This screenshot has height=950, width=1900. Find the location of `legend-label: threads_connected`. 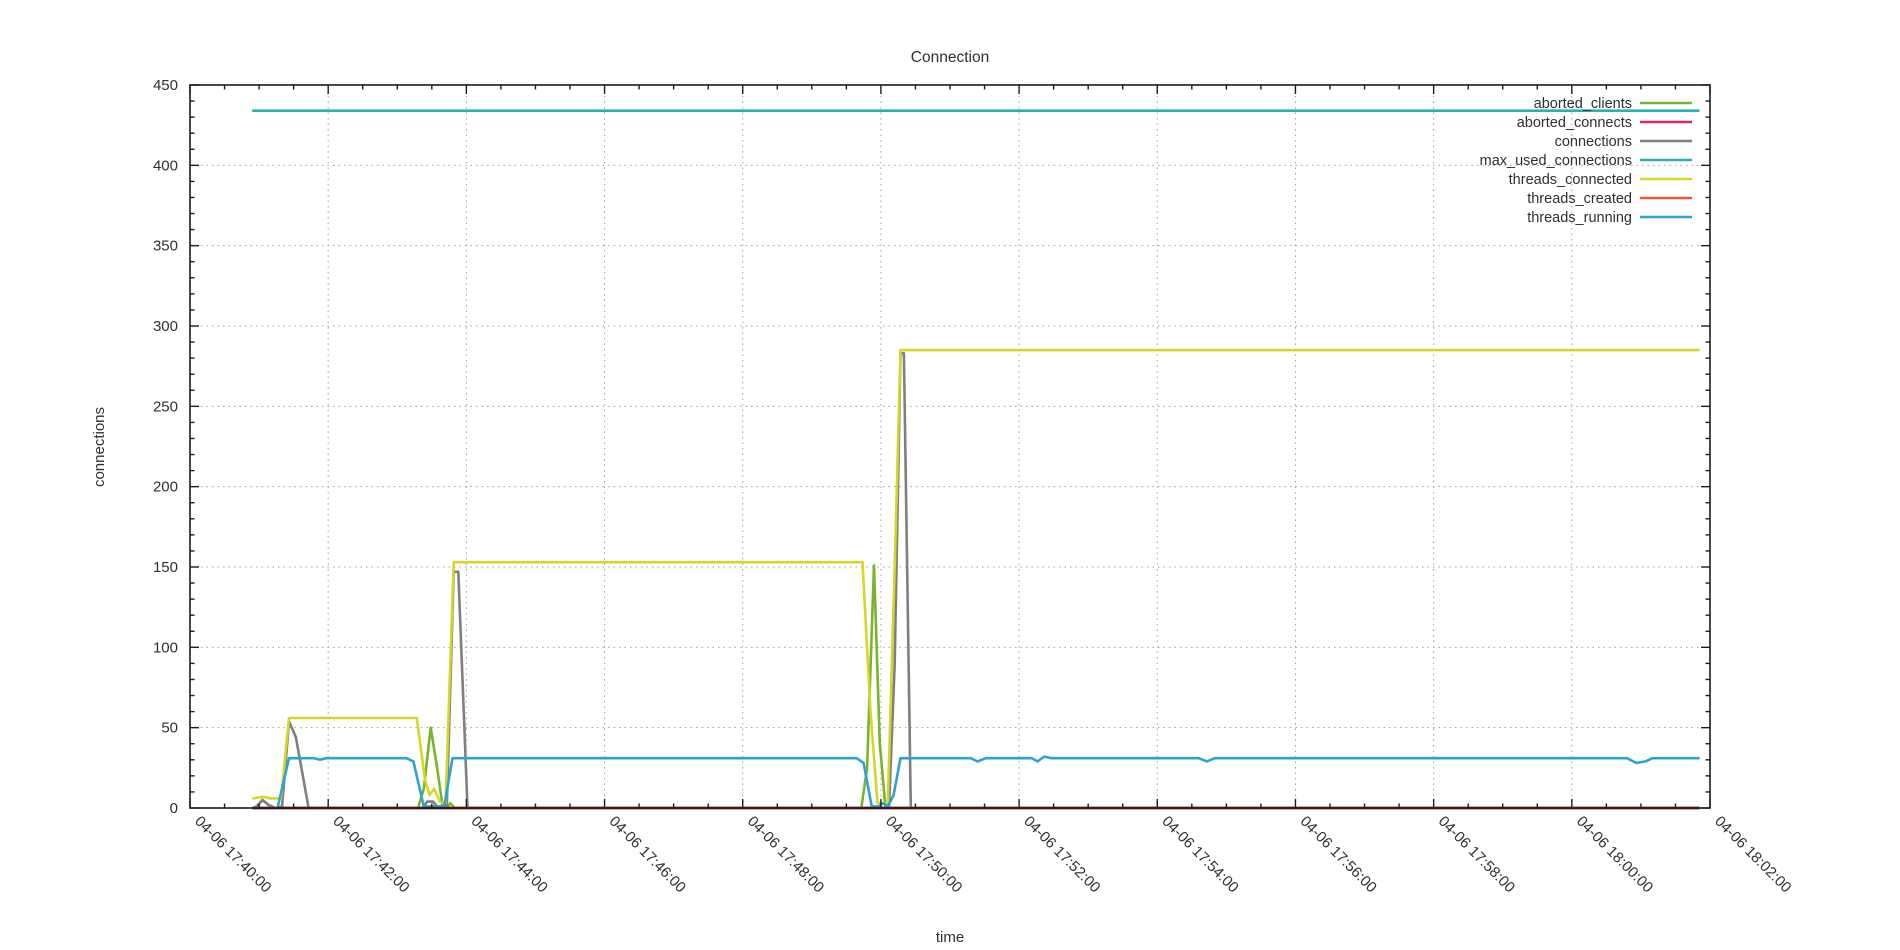

legend-label: threads_connected is located at coordinates (1570, 180).